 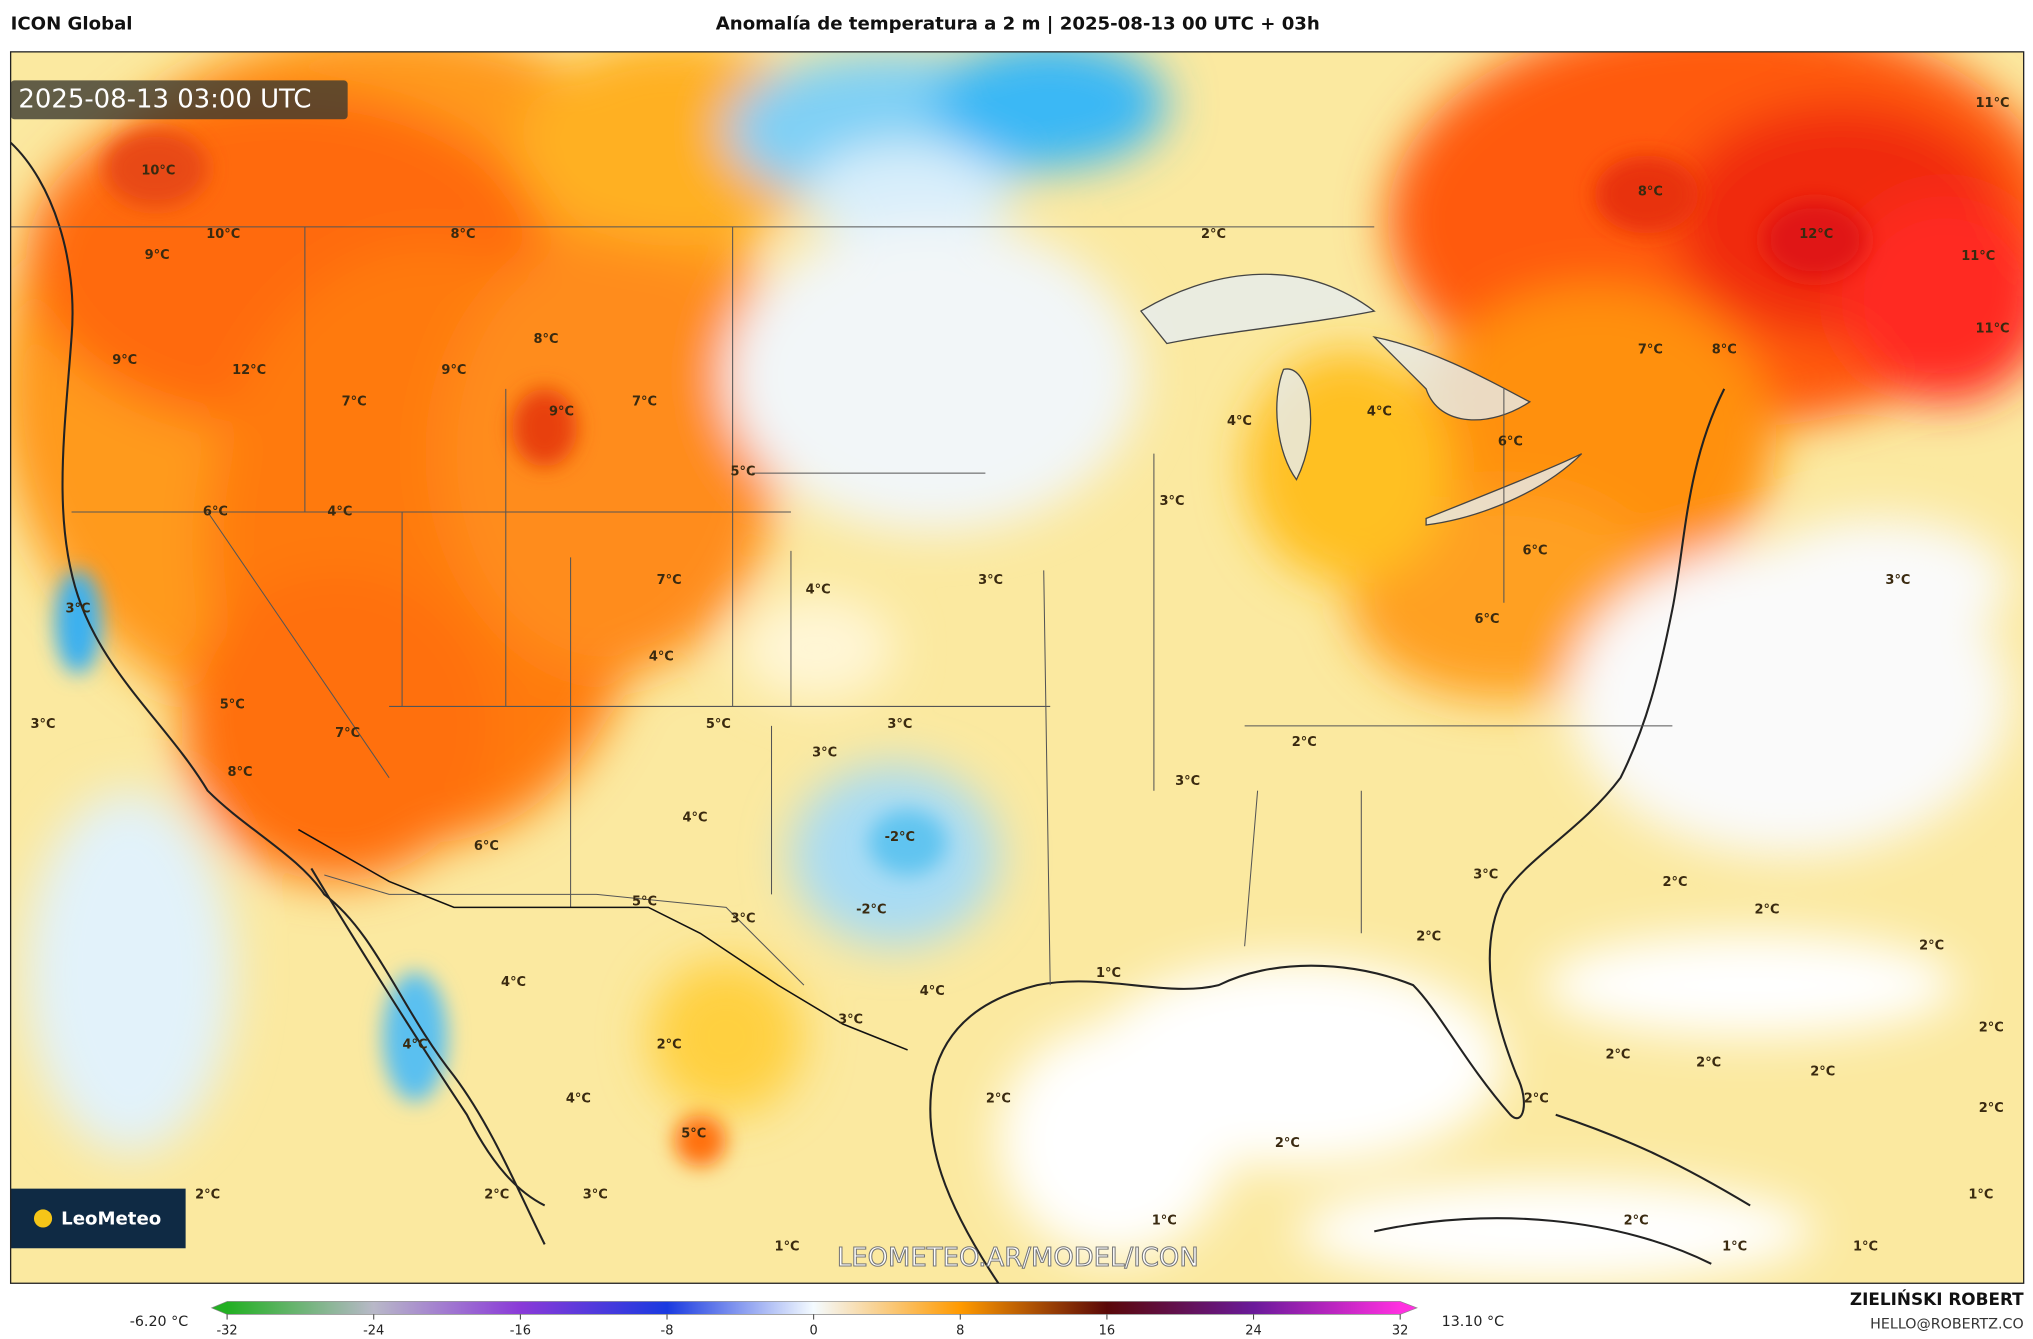 What do you see at coordinates (1400, 1331) in the screenshot?
I see `colorbar-tick-label: 32` at bounding box center [1400, 1331].